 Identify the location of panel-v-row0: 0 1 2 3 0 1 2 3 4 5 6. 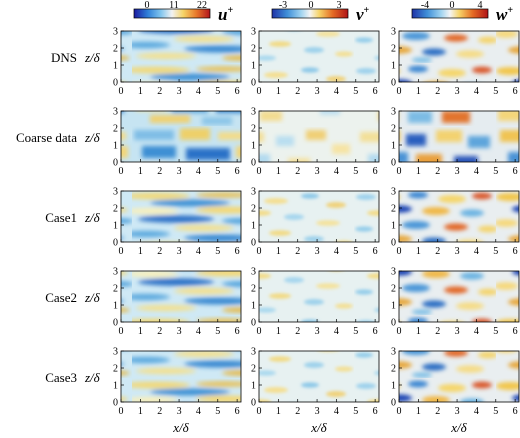
(315, 62).